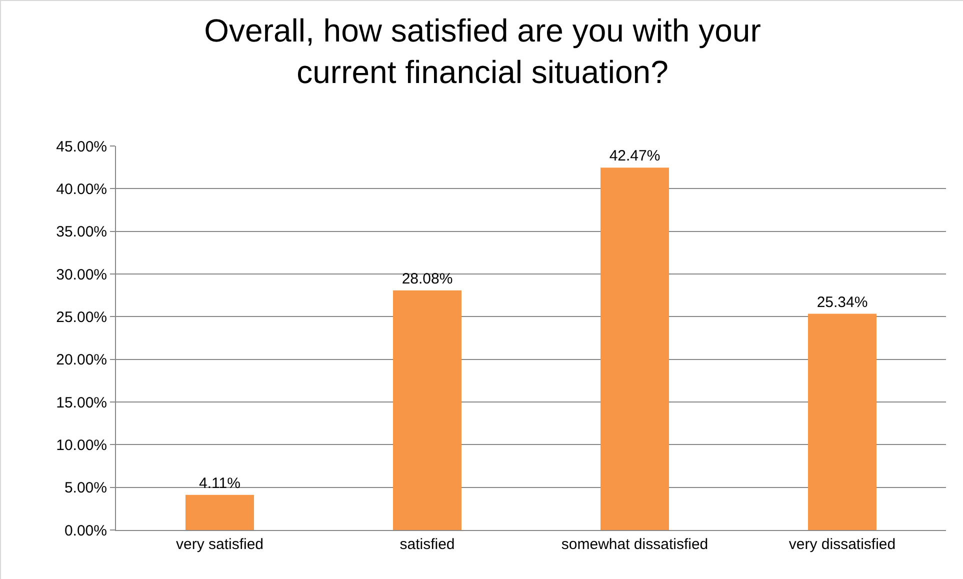 Image resolution: width=963 pixels, height=579 pixels. What do you see at coordinates (81, 360) in the screenshot?
I see `y-tick-label: 20.00%` at bounding box center [81, 360].